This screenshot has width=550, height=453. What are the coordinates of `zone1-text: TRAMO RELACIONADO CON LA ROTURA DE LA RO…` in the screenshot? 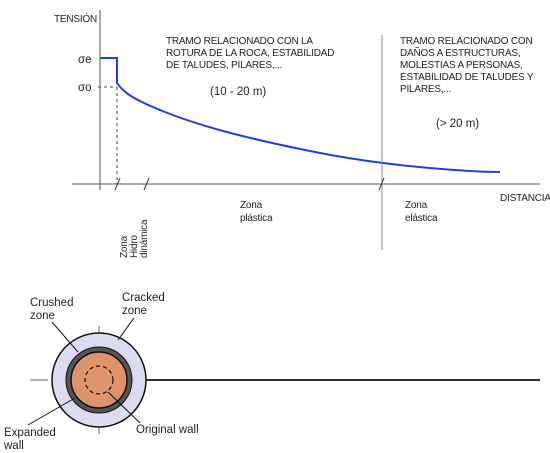 It's located at (251, 53).